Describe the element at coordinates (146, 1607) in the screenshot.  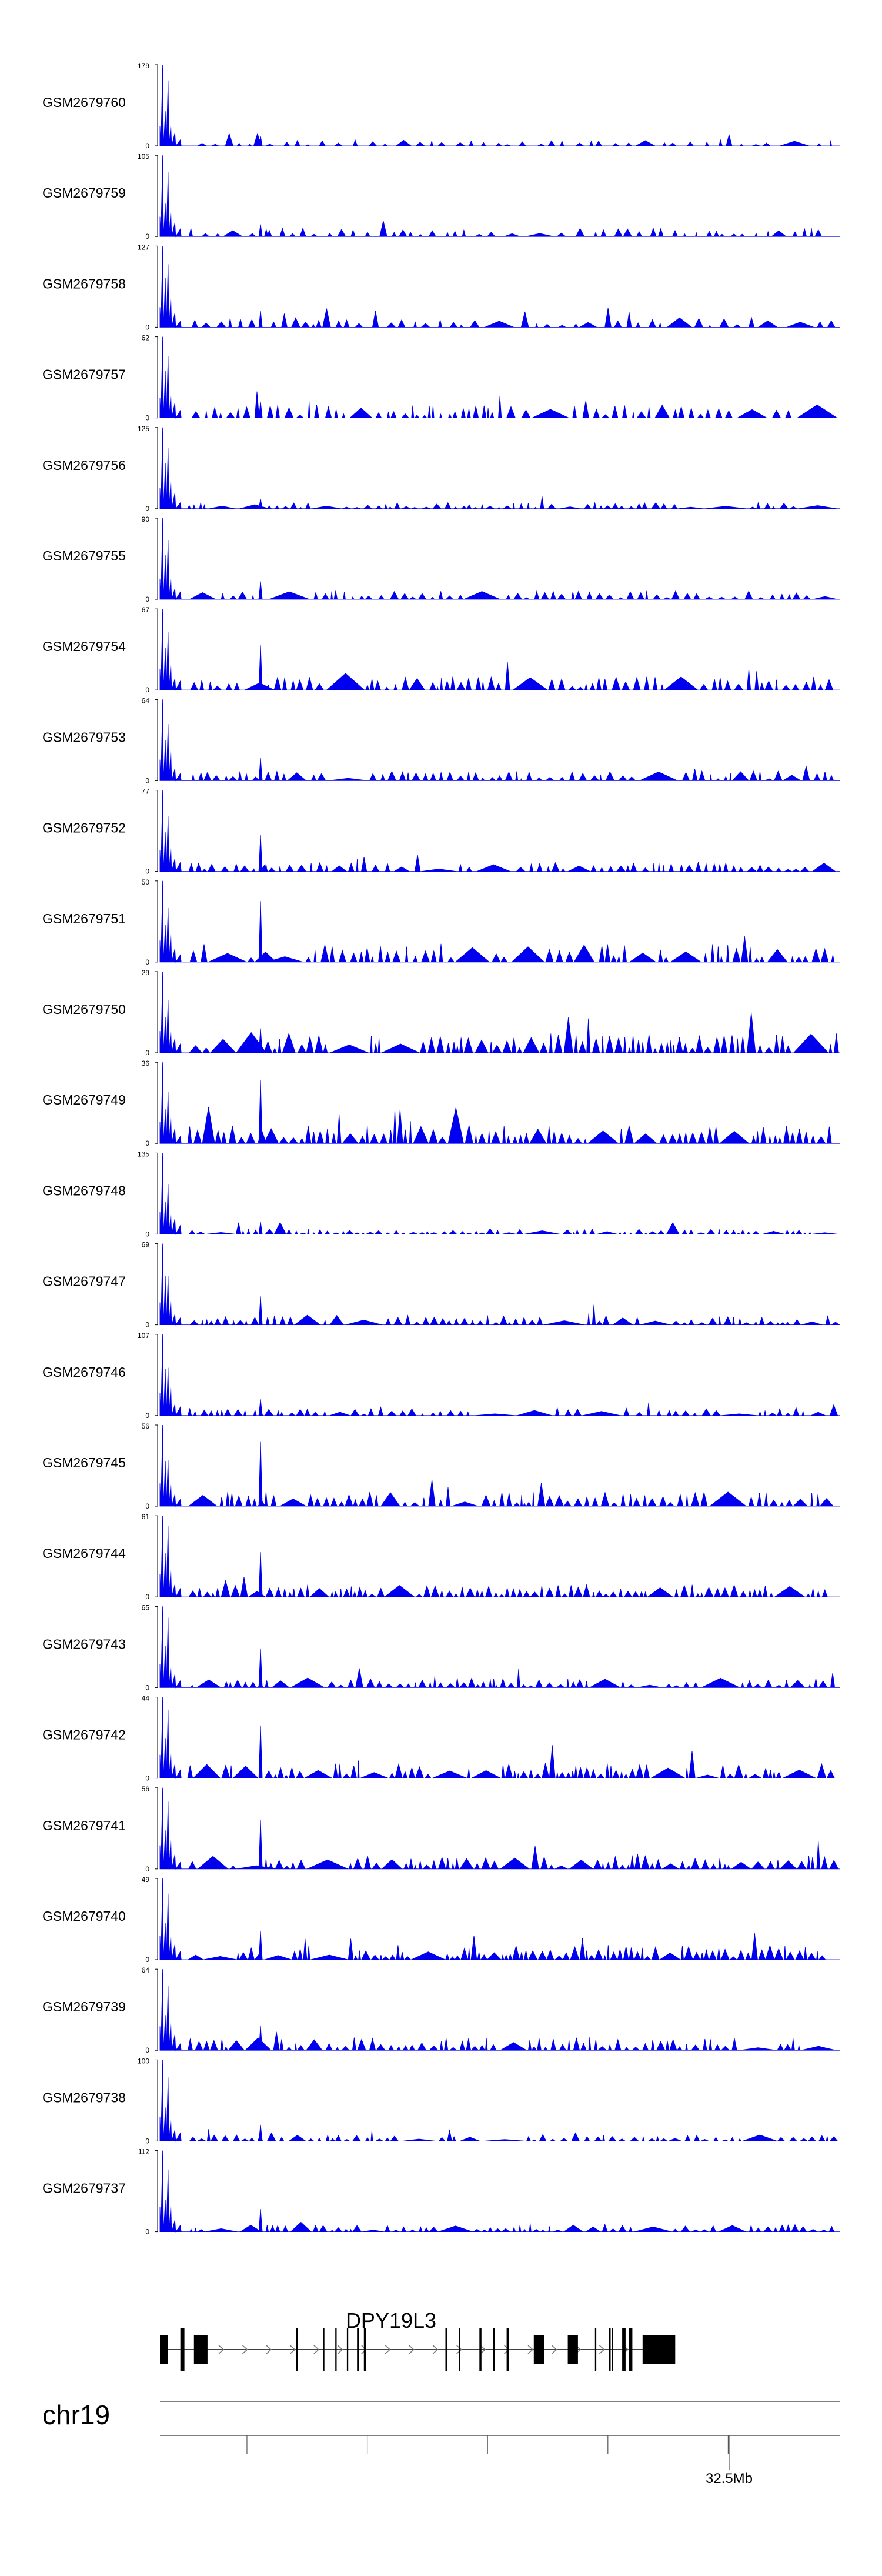
I see `track-ymax-label: 65` at that location.